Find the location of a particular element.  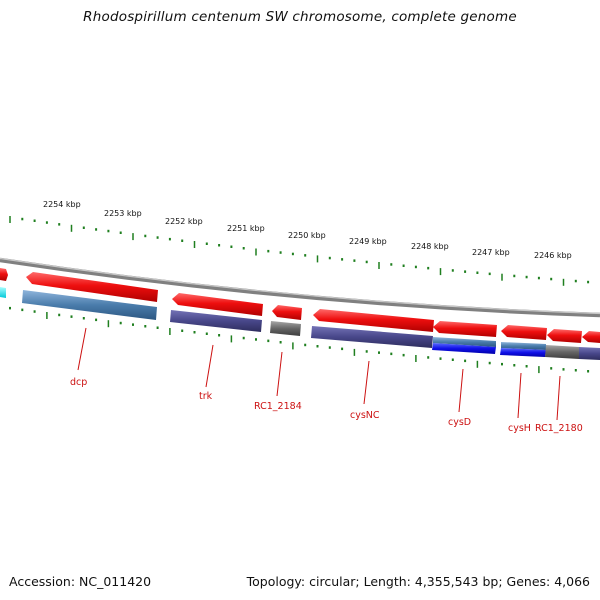

gene-arrow-trk is located at coordinates (217, 304).